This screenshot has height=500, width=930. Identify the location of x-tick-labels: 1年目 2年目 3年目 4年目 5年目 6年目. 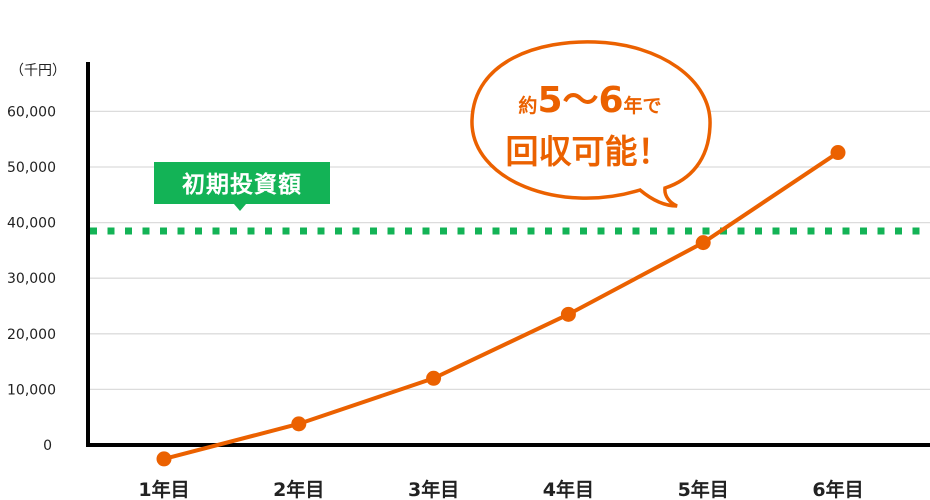
(500, 489).